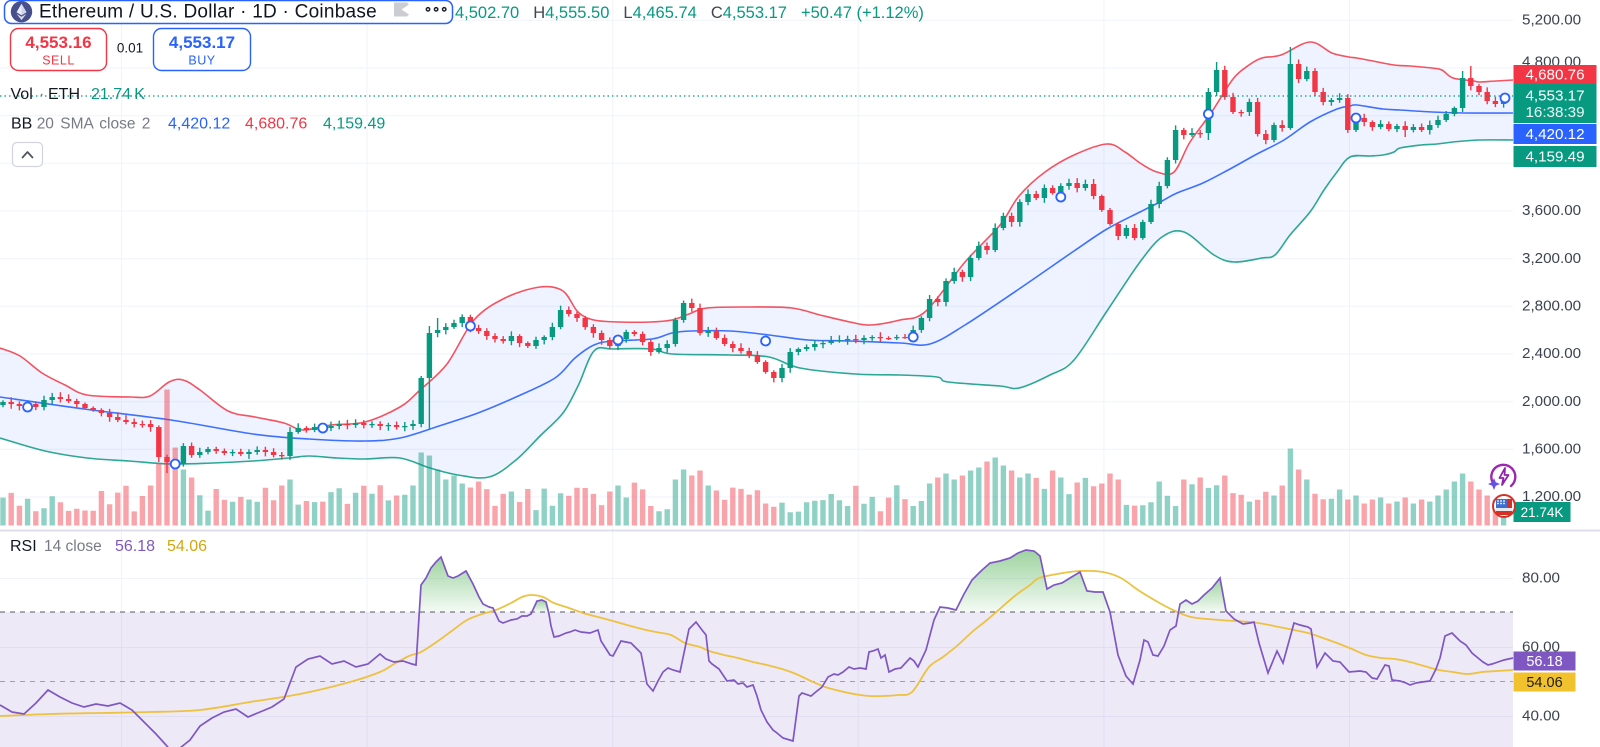  What do you see at coordinates (64, 94) in the screenshot?
I see `svg-text: ETH` at bounding box center [64, 94].